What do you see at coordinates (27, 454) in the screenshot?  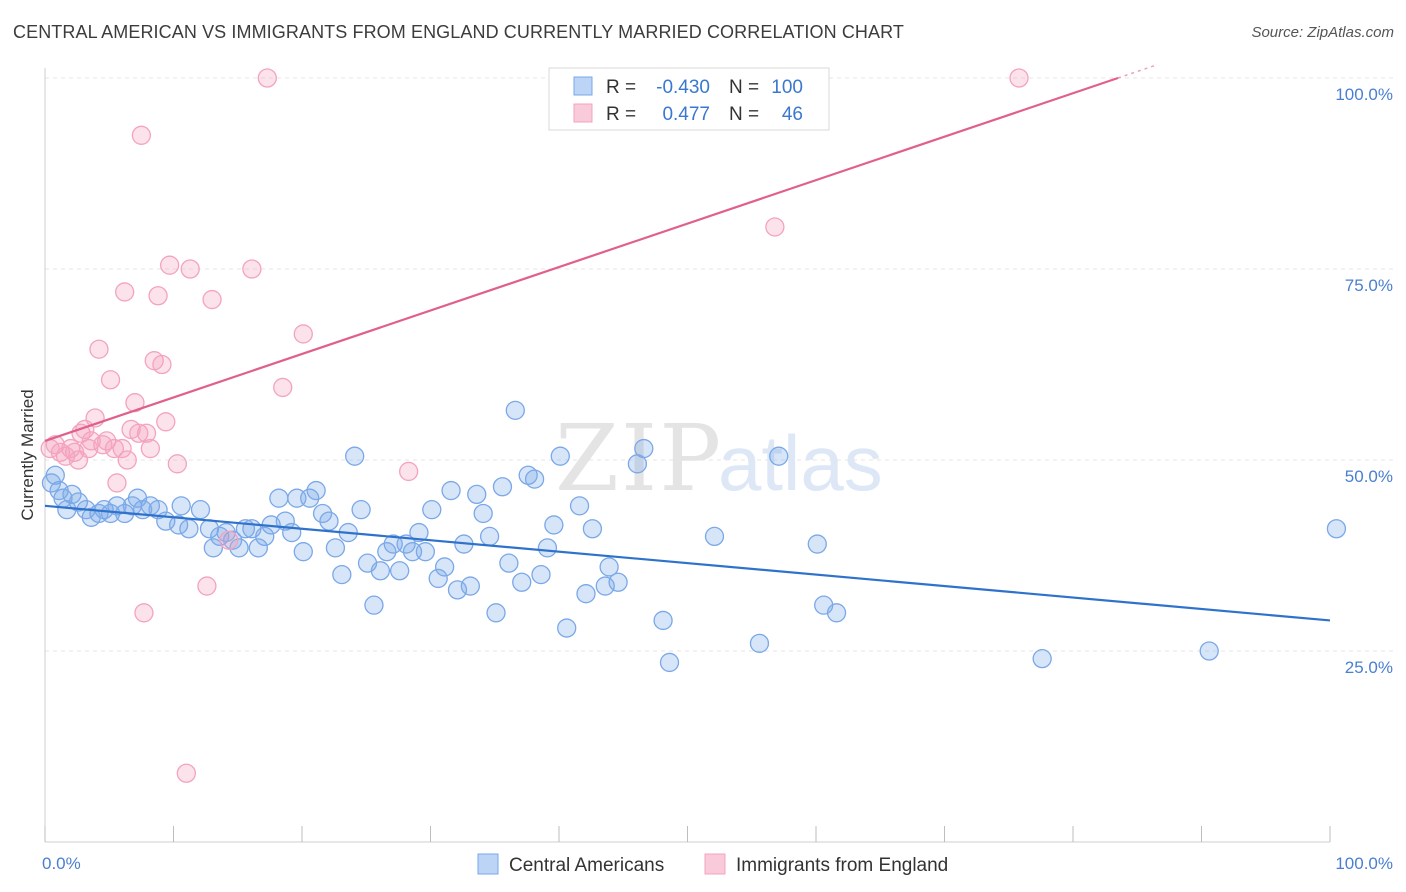 I see `y-axis-label: Currently Married` at bounding box center [27, 454].